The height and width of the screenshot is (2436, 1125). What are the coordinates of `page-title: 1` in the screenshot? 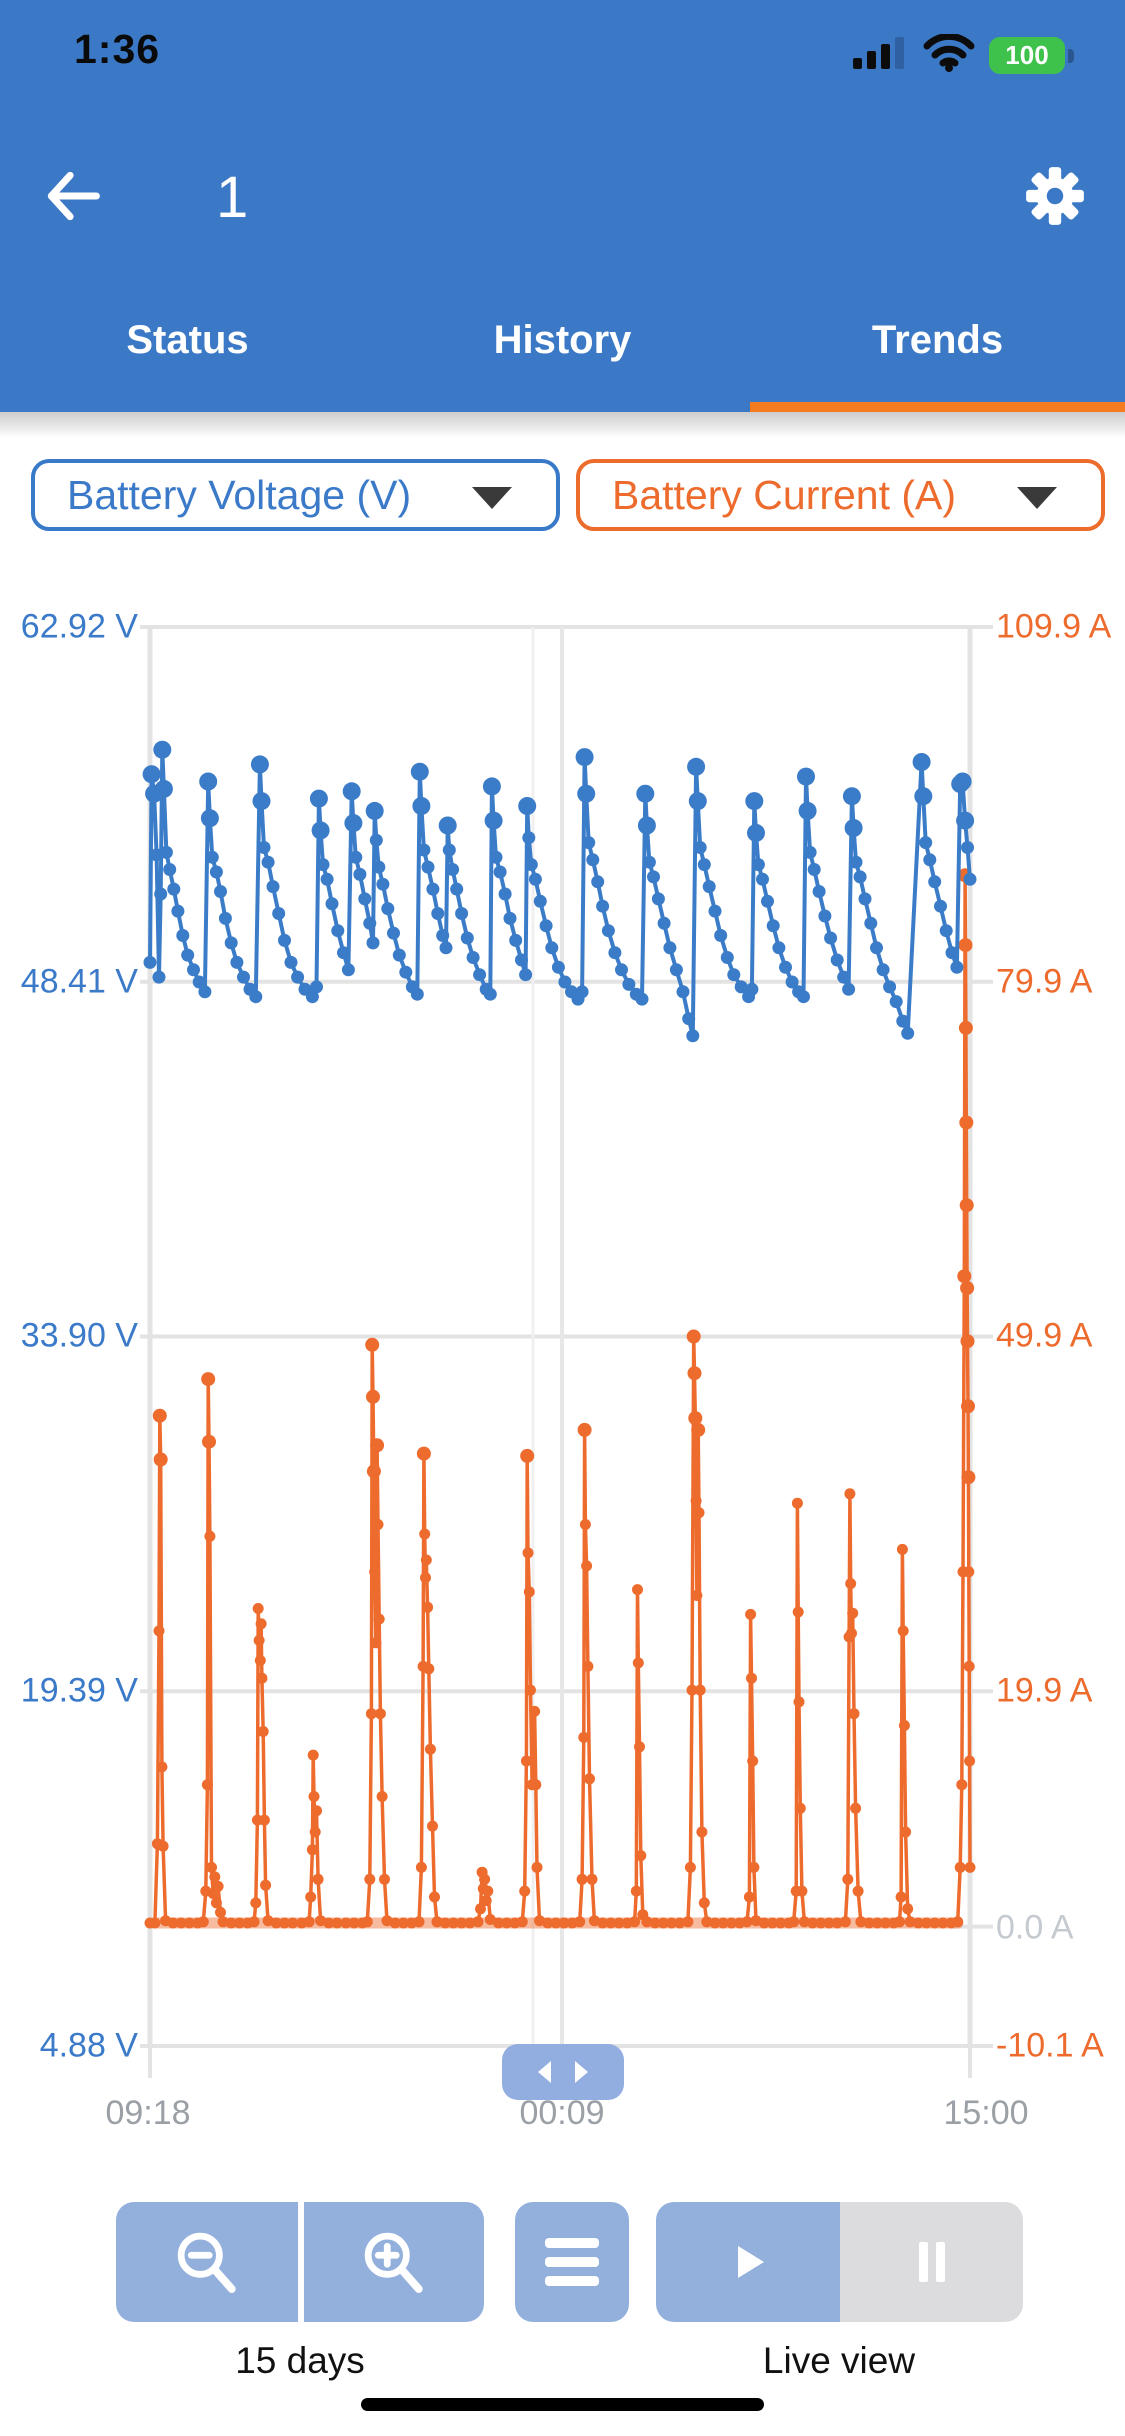 It's located at (232, 197).